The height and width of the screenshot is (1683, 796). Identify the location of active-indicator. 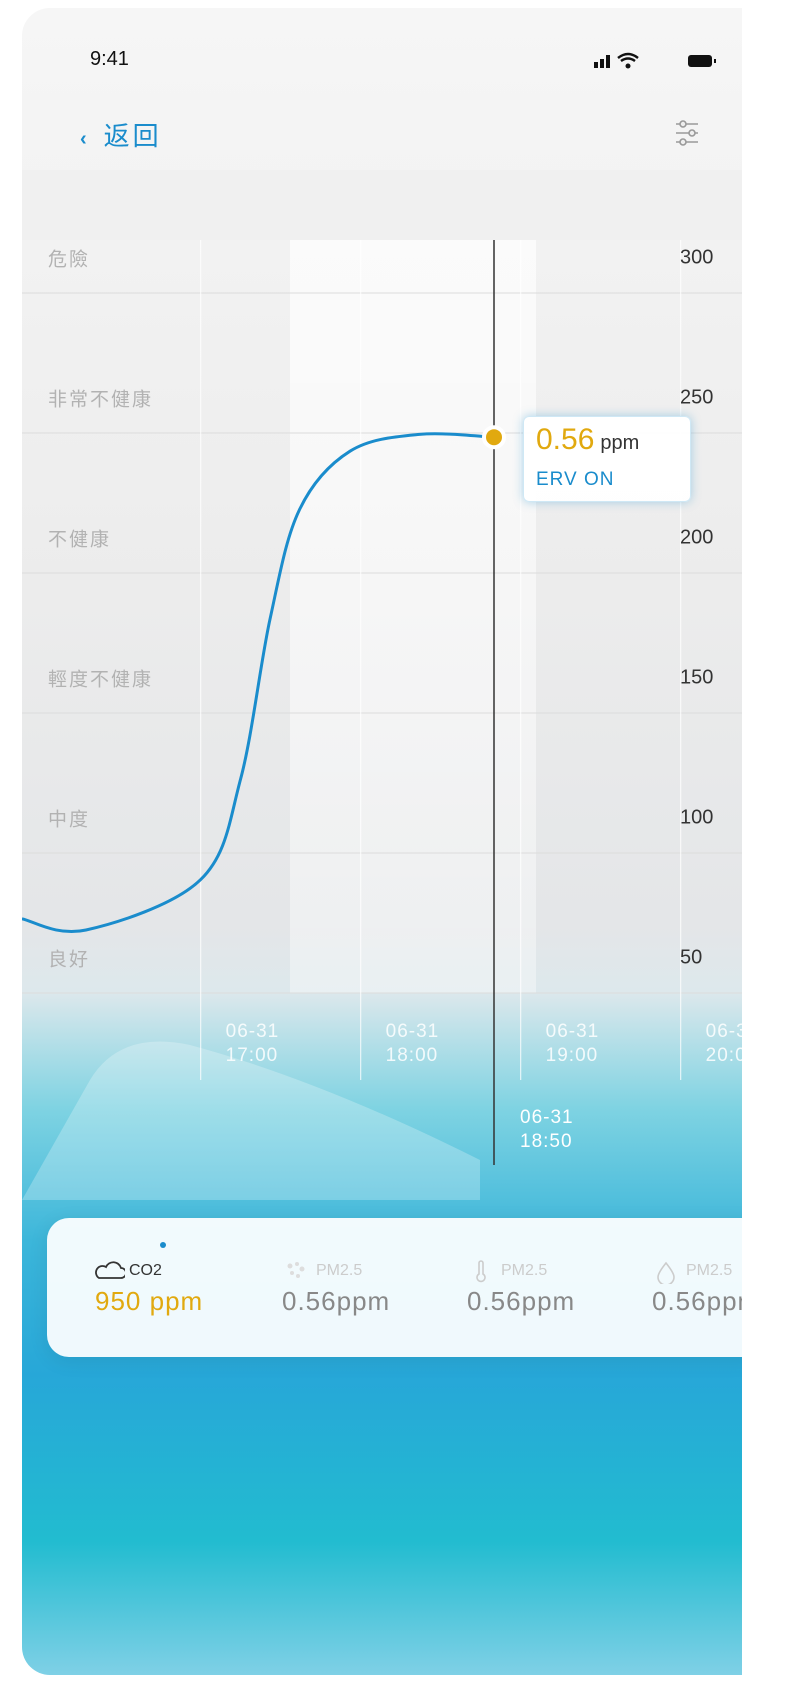
(163, 1245).